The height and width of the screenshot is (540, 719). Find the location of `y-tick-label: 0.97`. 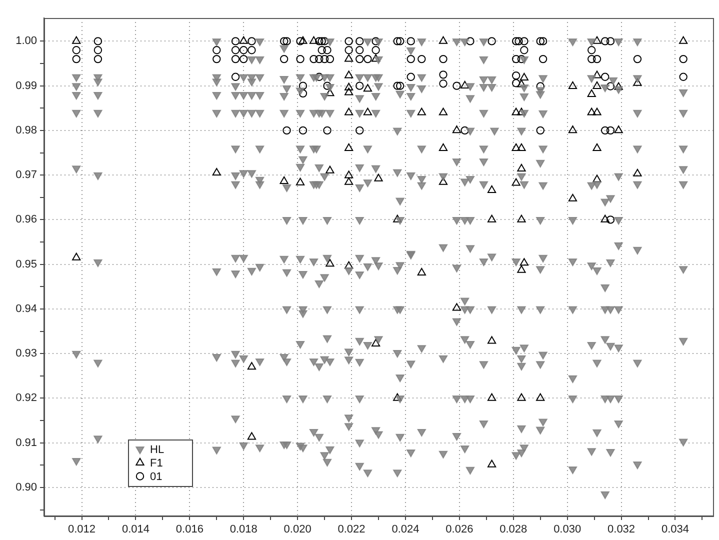

y-tick-label: 0.97 is located at coordinates (26, 175).